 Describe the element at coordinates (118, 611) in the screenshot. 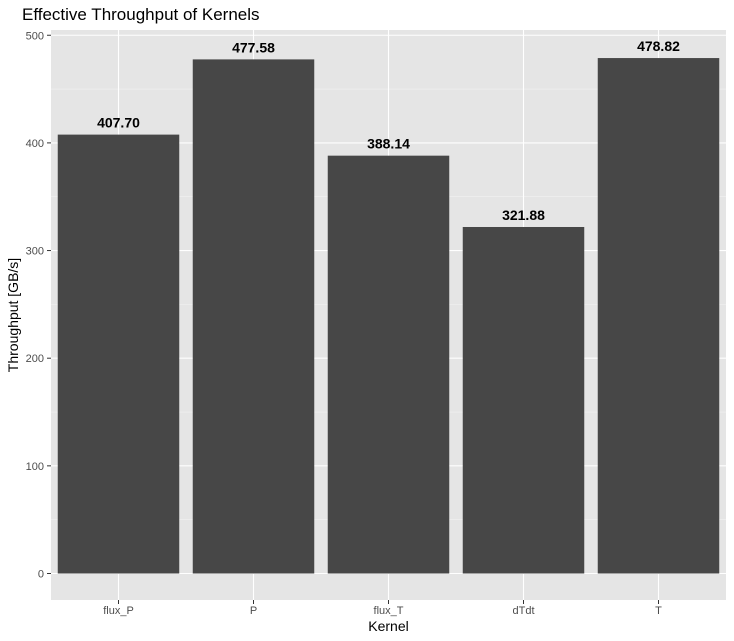

I see `x-tick-label: flux_P` at that location.